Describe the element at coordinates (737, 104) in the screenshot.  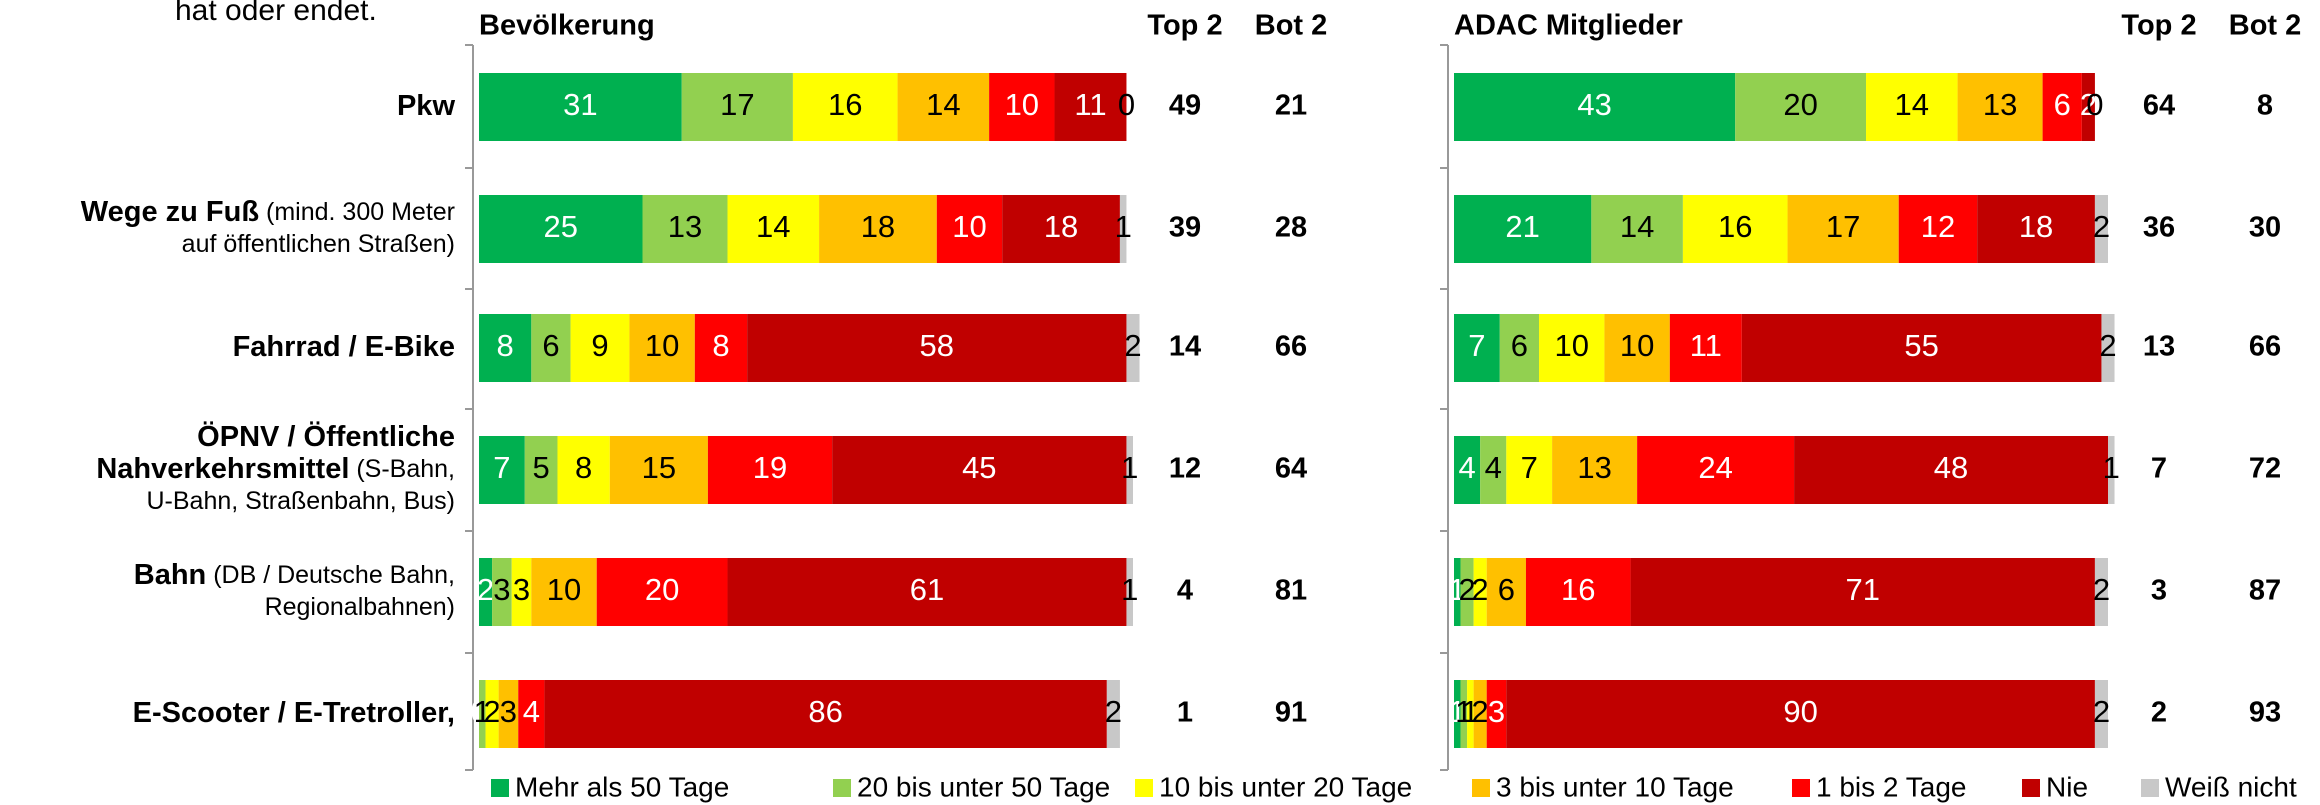
I see `value-label: 17` at that location.